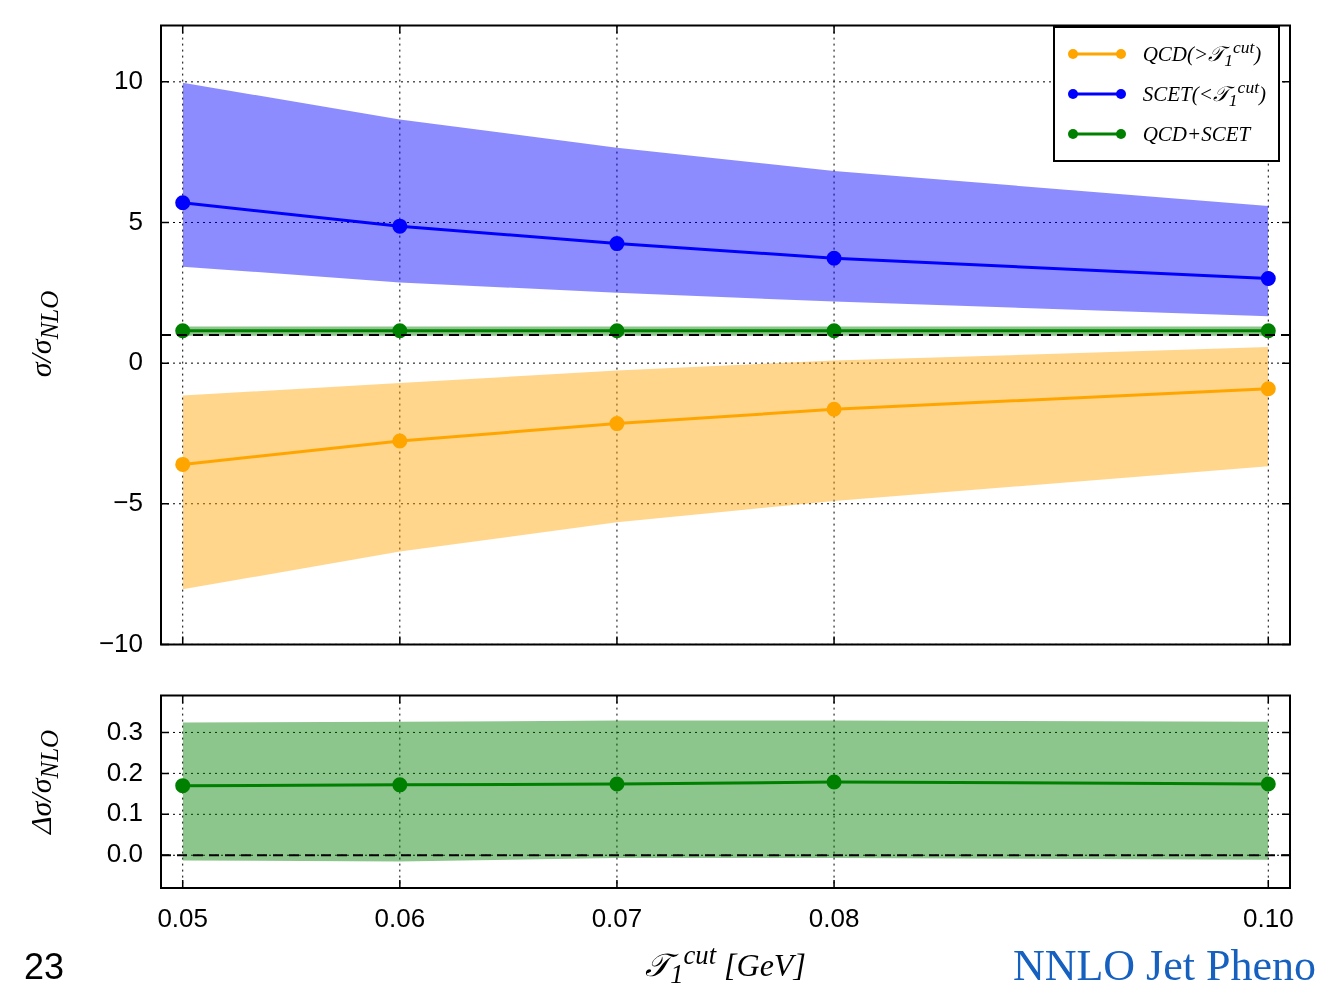 The width and height of the screenshot is (1318, 986). What do you see at coordinates (617, 917) in the screenshot?
I see `x-tick-label: 0.07` at bounding box center [617, 917].